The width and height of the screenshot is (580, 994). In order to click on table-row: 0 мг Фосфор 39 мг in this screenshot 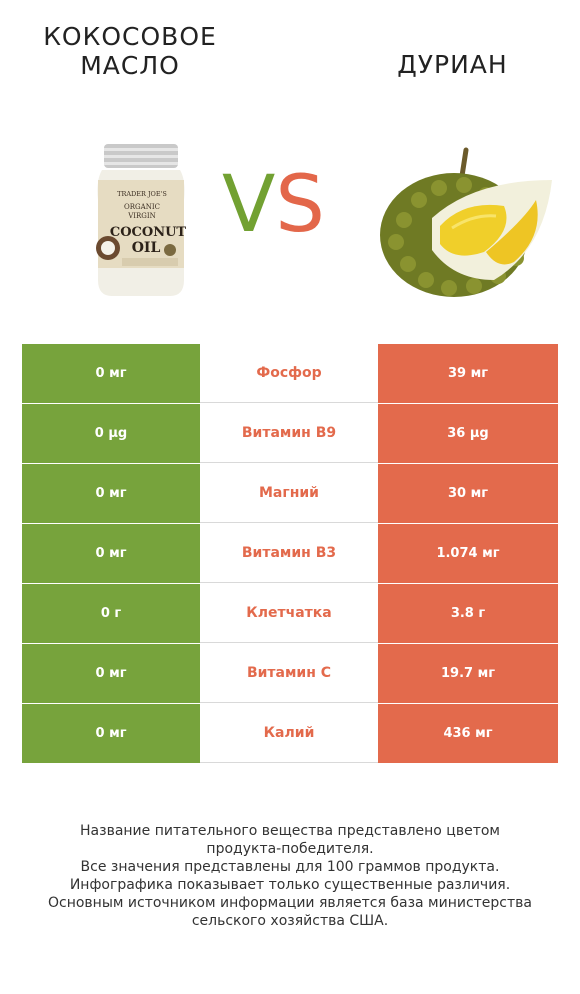, I will do `click(290, 373)`.